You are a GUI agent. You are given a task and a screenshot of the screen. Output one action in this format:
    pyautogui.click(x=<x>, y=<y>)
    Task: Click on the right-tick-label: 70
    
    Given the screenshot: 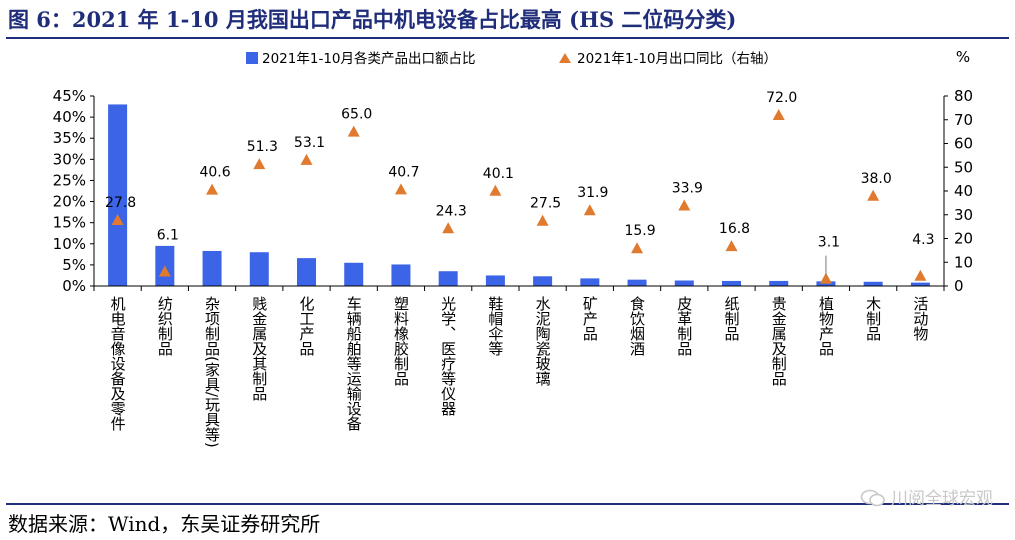 What is the action you would take?
    pyautogui.click(x=963, y=120)
    